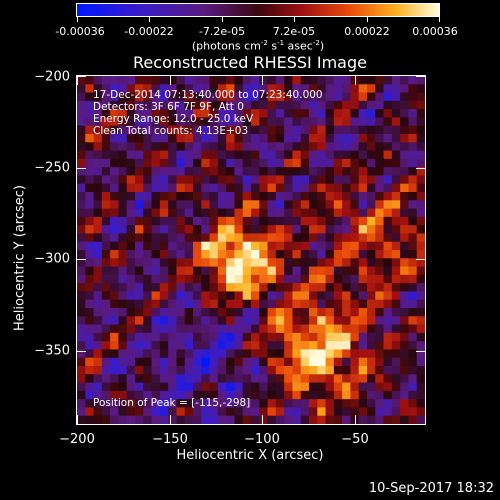  Describe the element at coordinates (52, 351) in the screenshot. I see `y-tick-label: −350` at that location.